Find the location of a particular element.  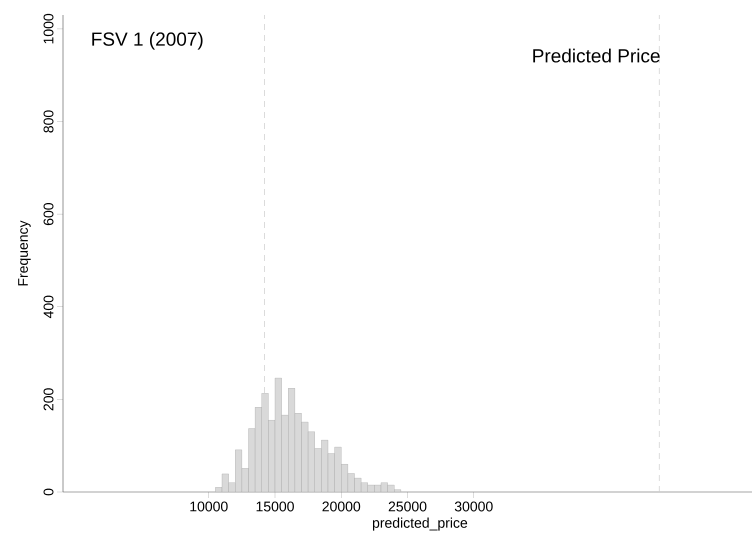

y-tick-label: 1000 is located at coordinates (49, 29).